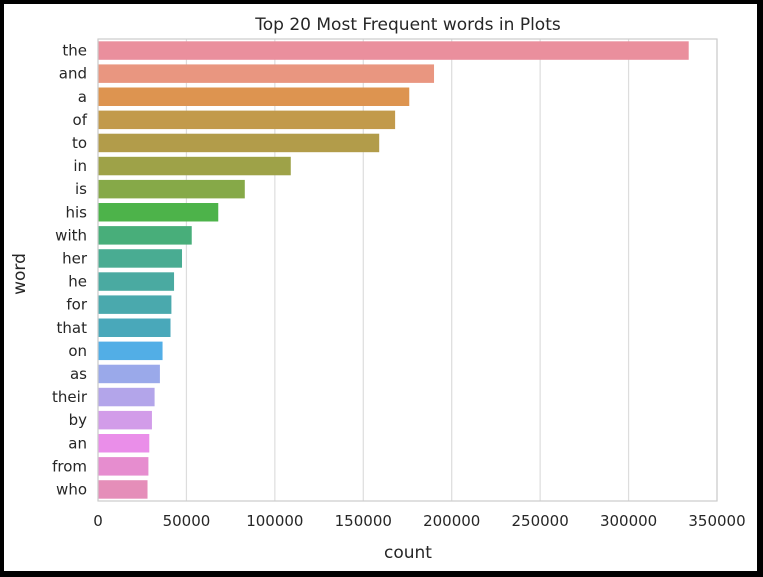 The height and width of the screenshot is (577, 763). I want to click on y-tick-label: in, so click(80, 166).